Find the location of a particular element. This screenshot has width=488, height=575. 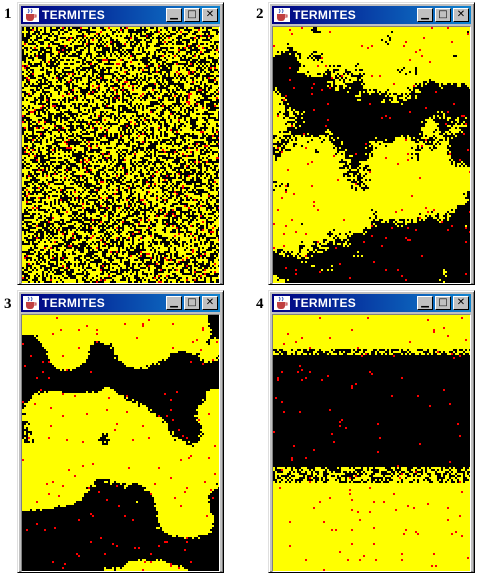

panel-number-1: 1 is located at coordinates (8, 14).